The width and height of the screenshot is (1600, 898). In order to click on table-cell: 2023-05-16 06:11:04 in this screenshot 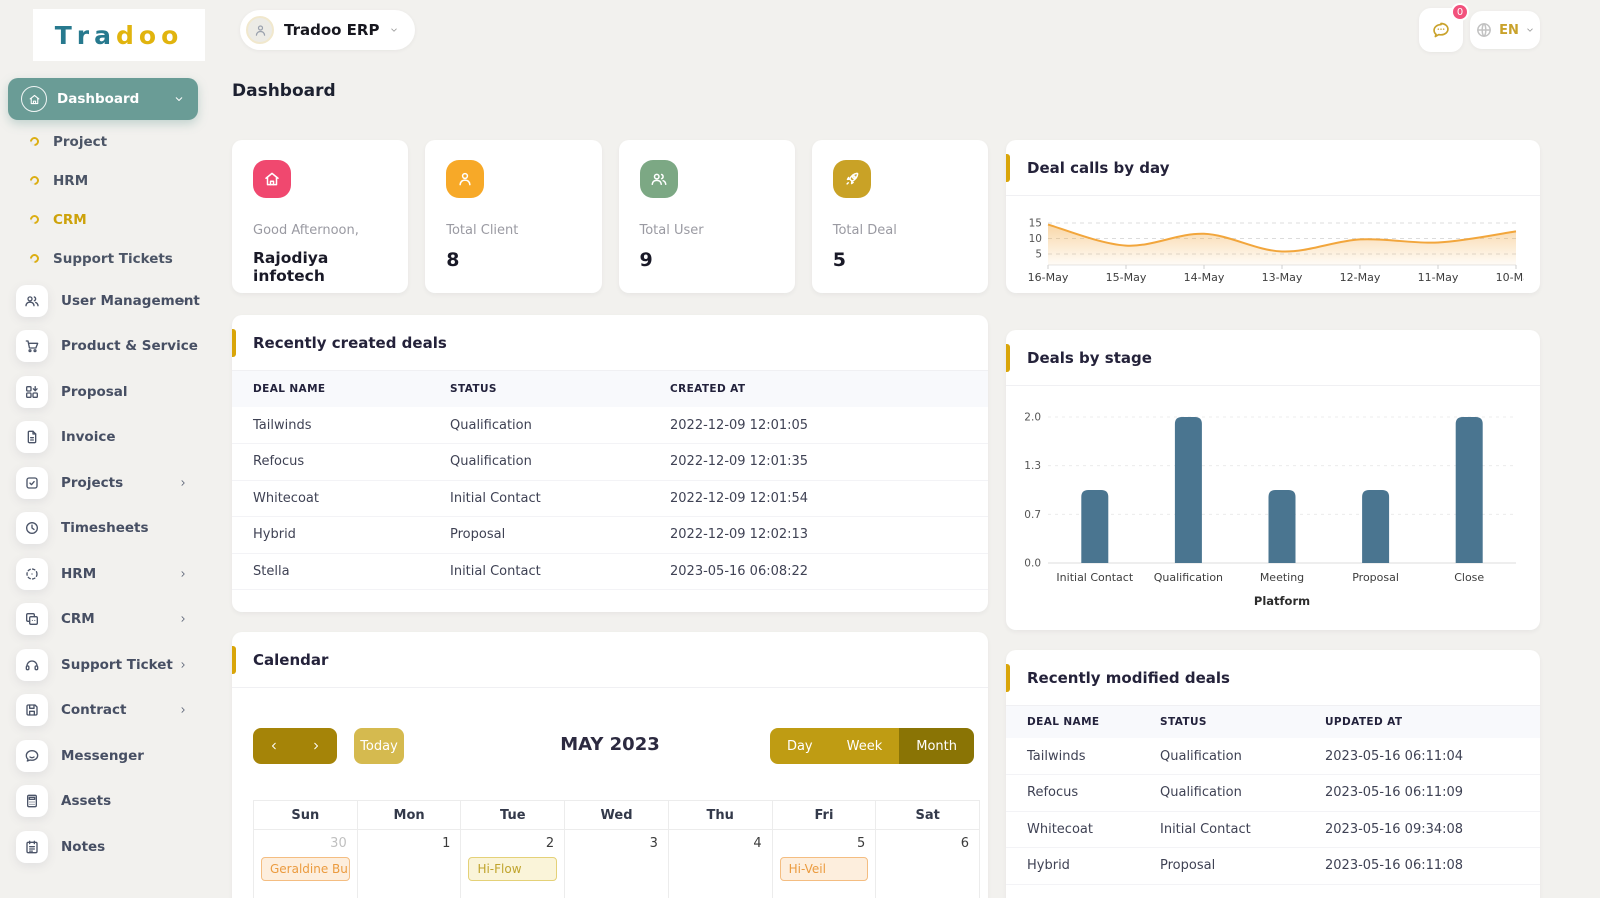, I will do `click(1432, 756)`.